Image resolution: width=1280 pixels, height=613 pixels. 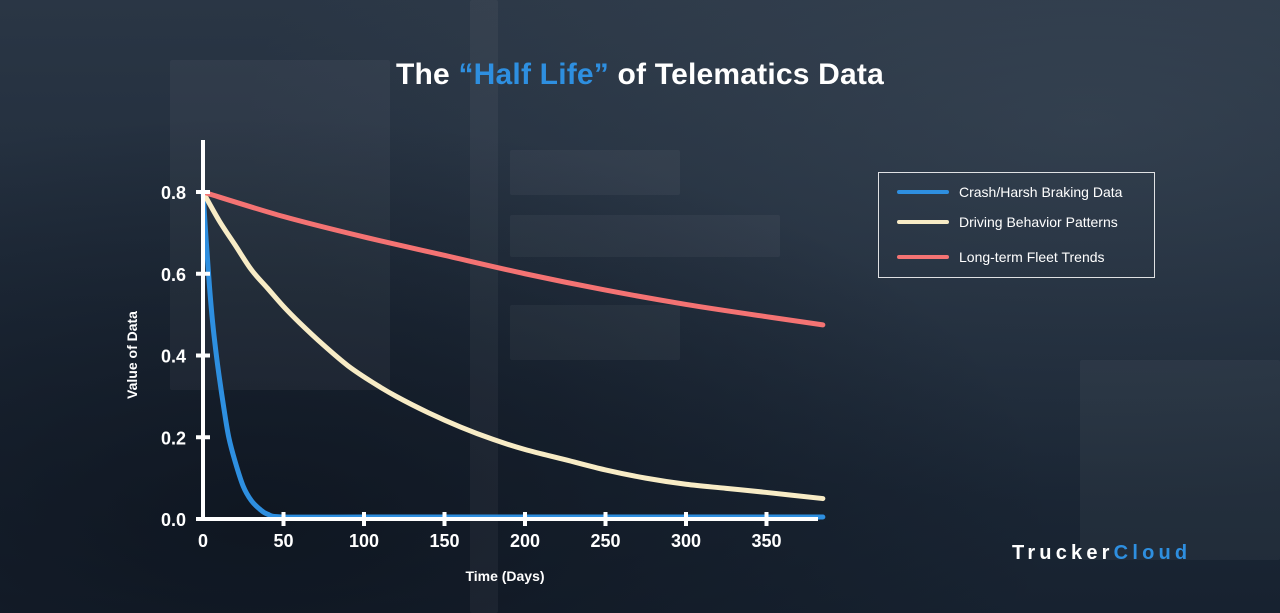 What do you see at coordinates (1041, 192) in the screenshot?
I see `legend-label: Crash/Harsh Braking Data` at bounding box center [1041, 192].